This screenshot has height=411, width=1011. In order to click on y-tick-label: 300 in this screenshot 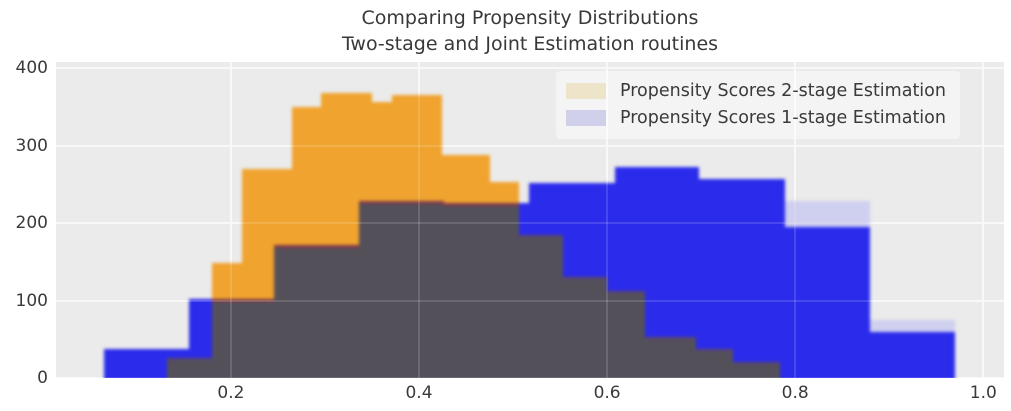, I will do `click(31, 145)`.